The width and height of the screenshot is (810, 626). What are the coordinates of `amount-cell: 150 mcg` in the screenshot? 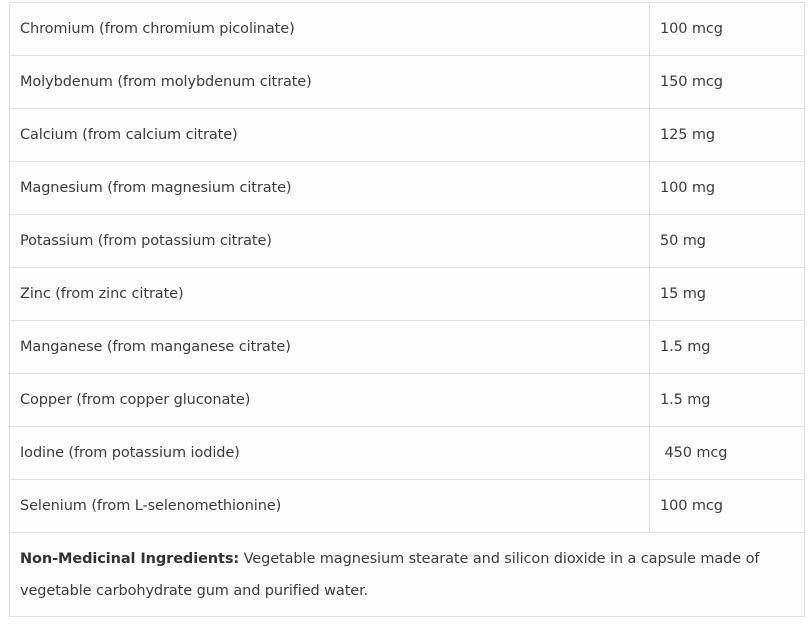 It's located at (727, 82).